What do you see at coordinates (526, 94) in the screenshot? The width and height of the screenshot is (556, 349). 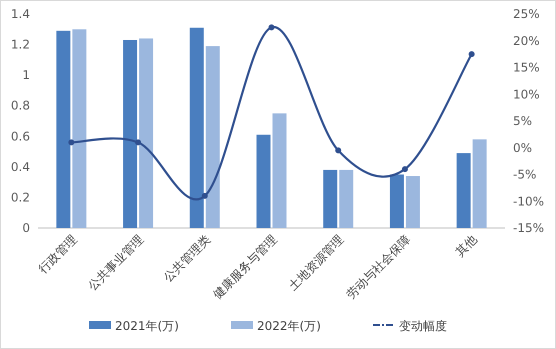 I see `y2-tick-label: 10%` at bounding box center [526, 94].